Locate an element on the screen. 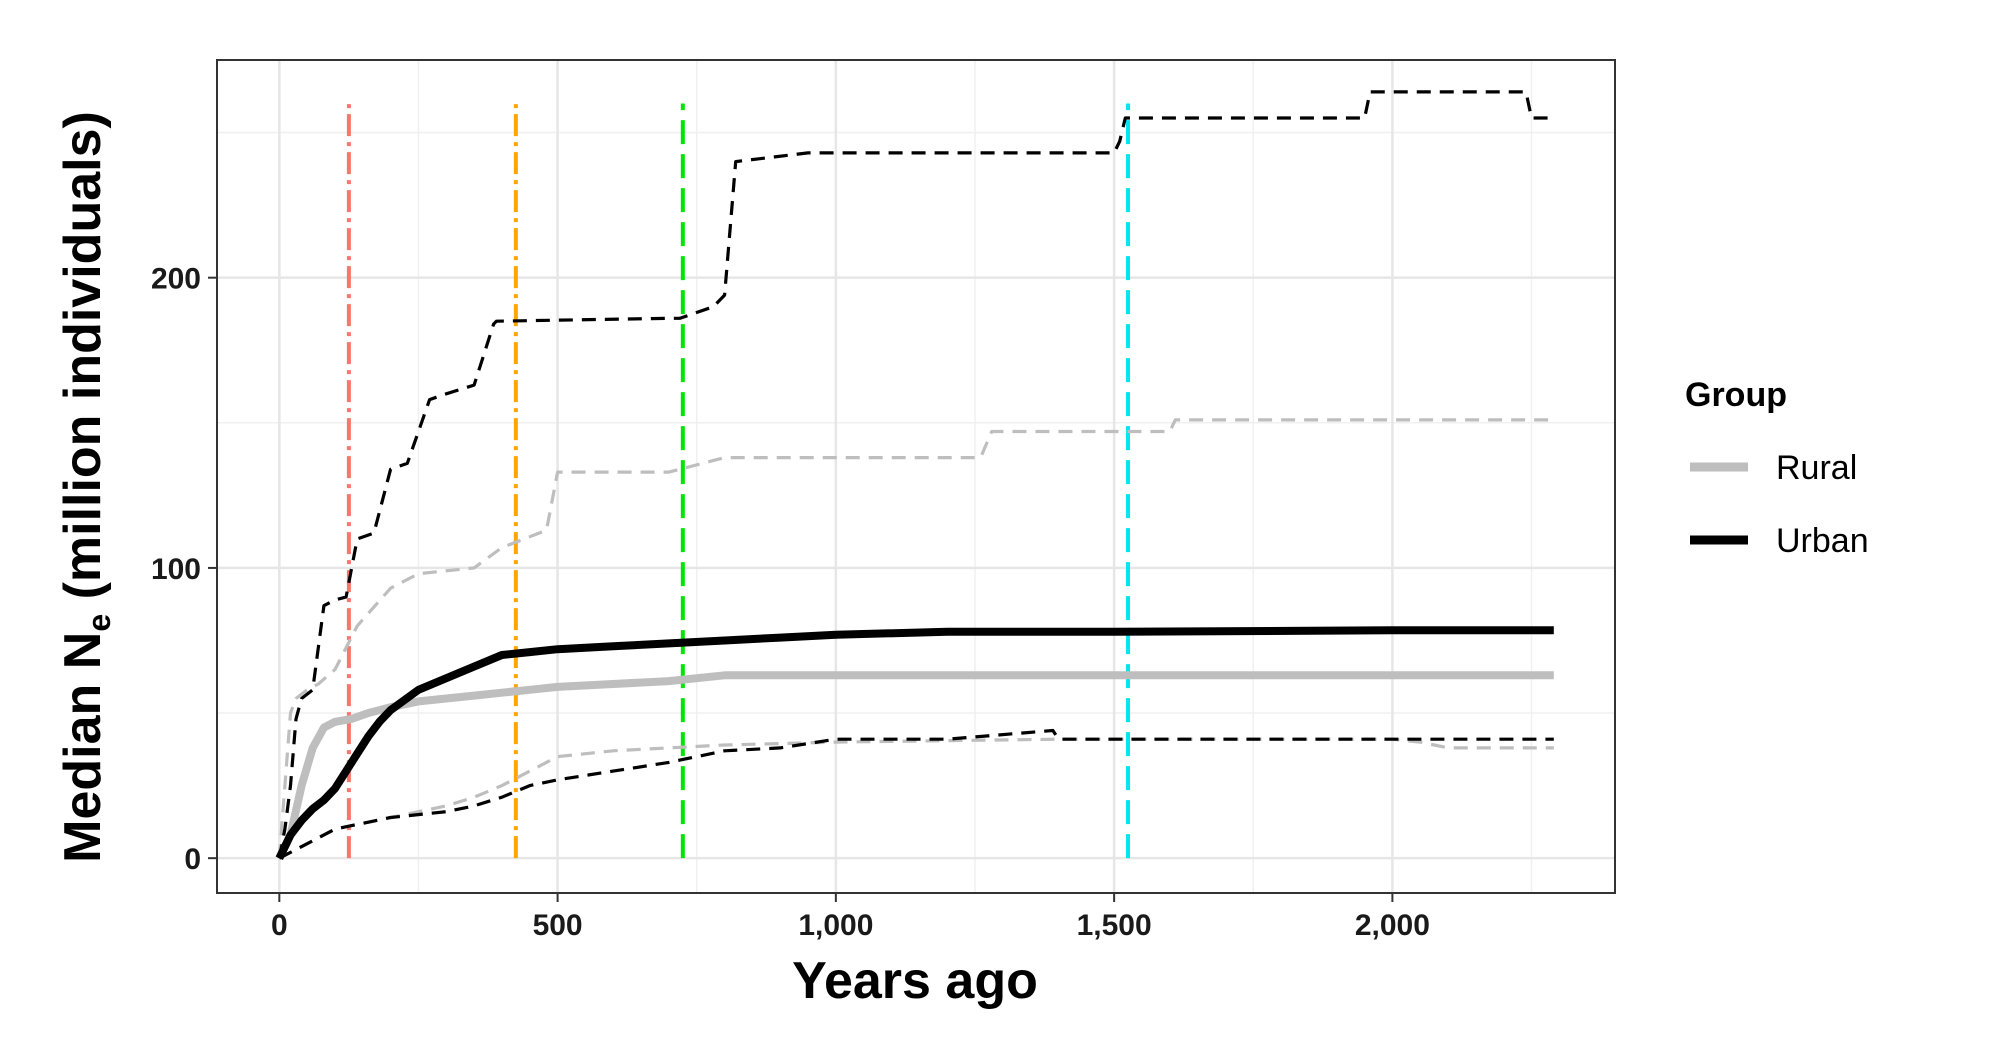 This screenshot has width=2007, height=1062. y-tick-label: 200 is located at coordinates (176, 279).